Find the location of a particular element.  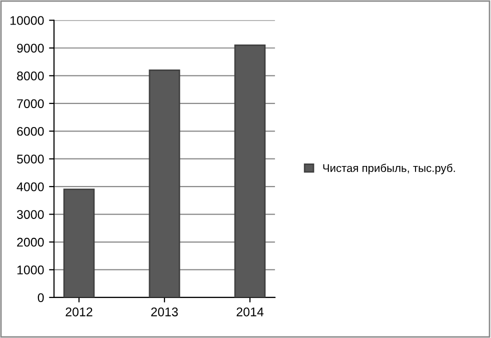

y-tick-label: 4000 is located at coordinates (30, 187).